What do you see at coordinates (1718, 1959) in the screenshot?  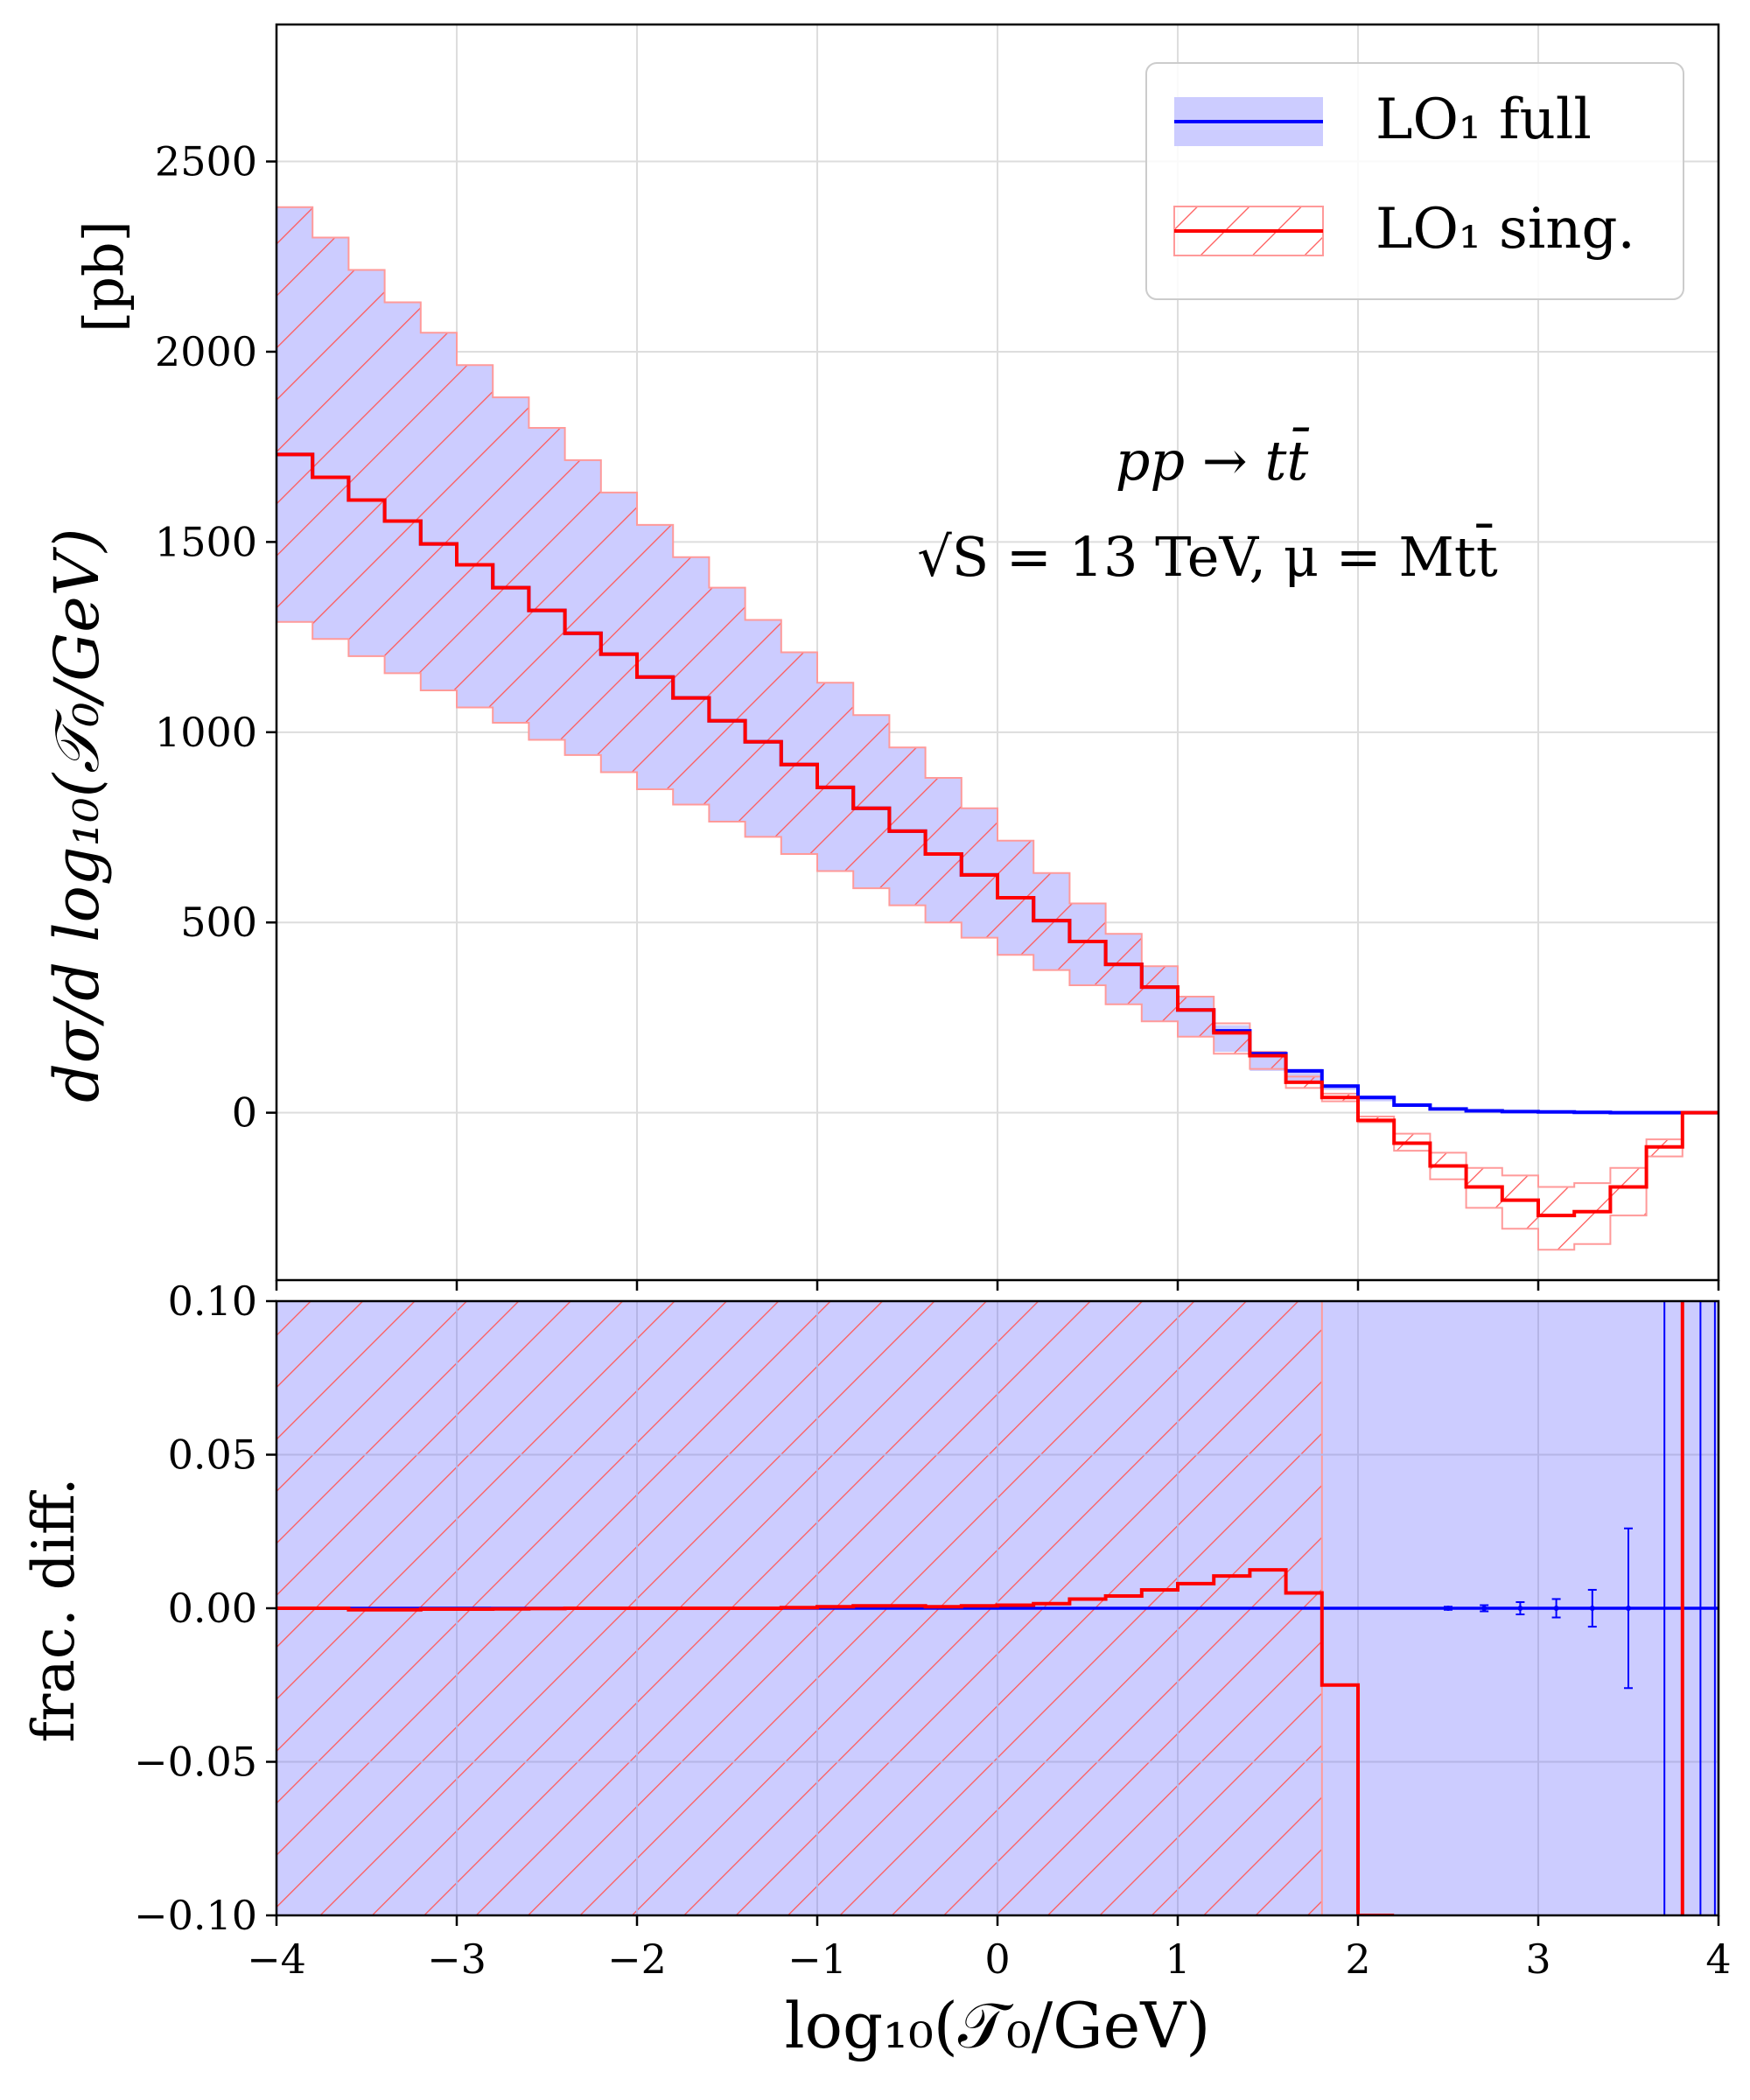 I see `ratio-xtick-label: 4` at bounding box center [1718, 1959].